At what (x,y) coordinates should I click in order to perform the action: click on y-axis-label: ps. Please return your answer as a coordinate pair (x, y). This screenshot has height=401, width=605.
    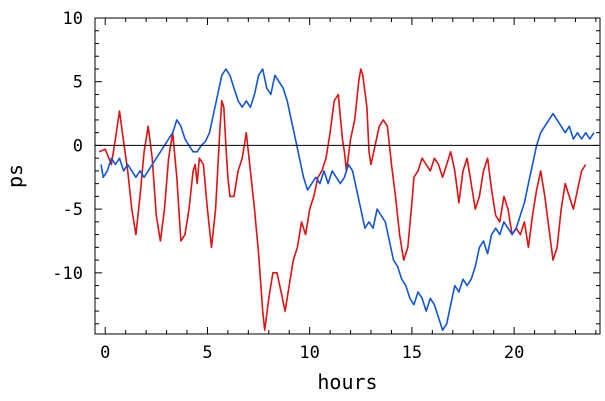
    Looking at the image, I should click on (15, 176).